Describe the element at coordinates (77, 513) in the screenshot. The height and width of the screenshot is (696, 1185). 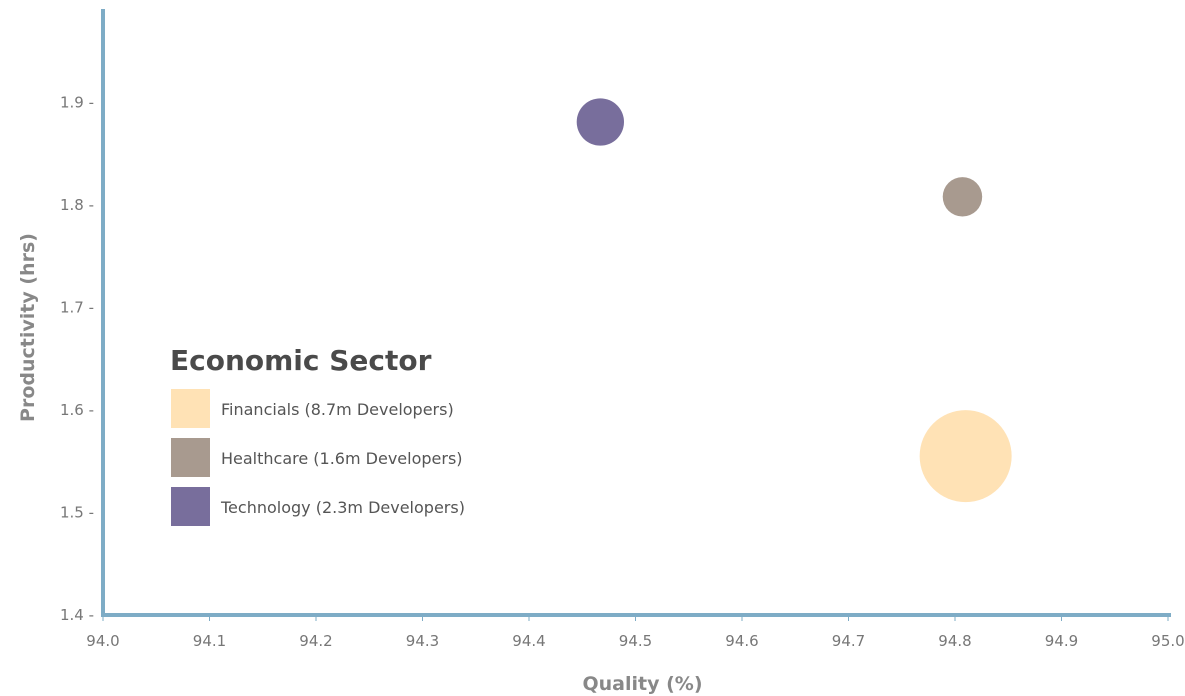
I see `y-tick-label: 1.5 -` at that location.